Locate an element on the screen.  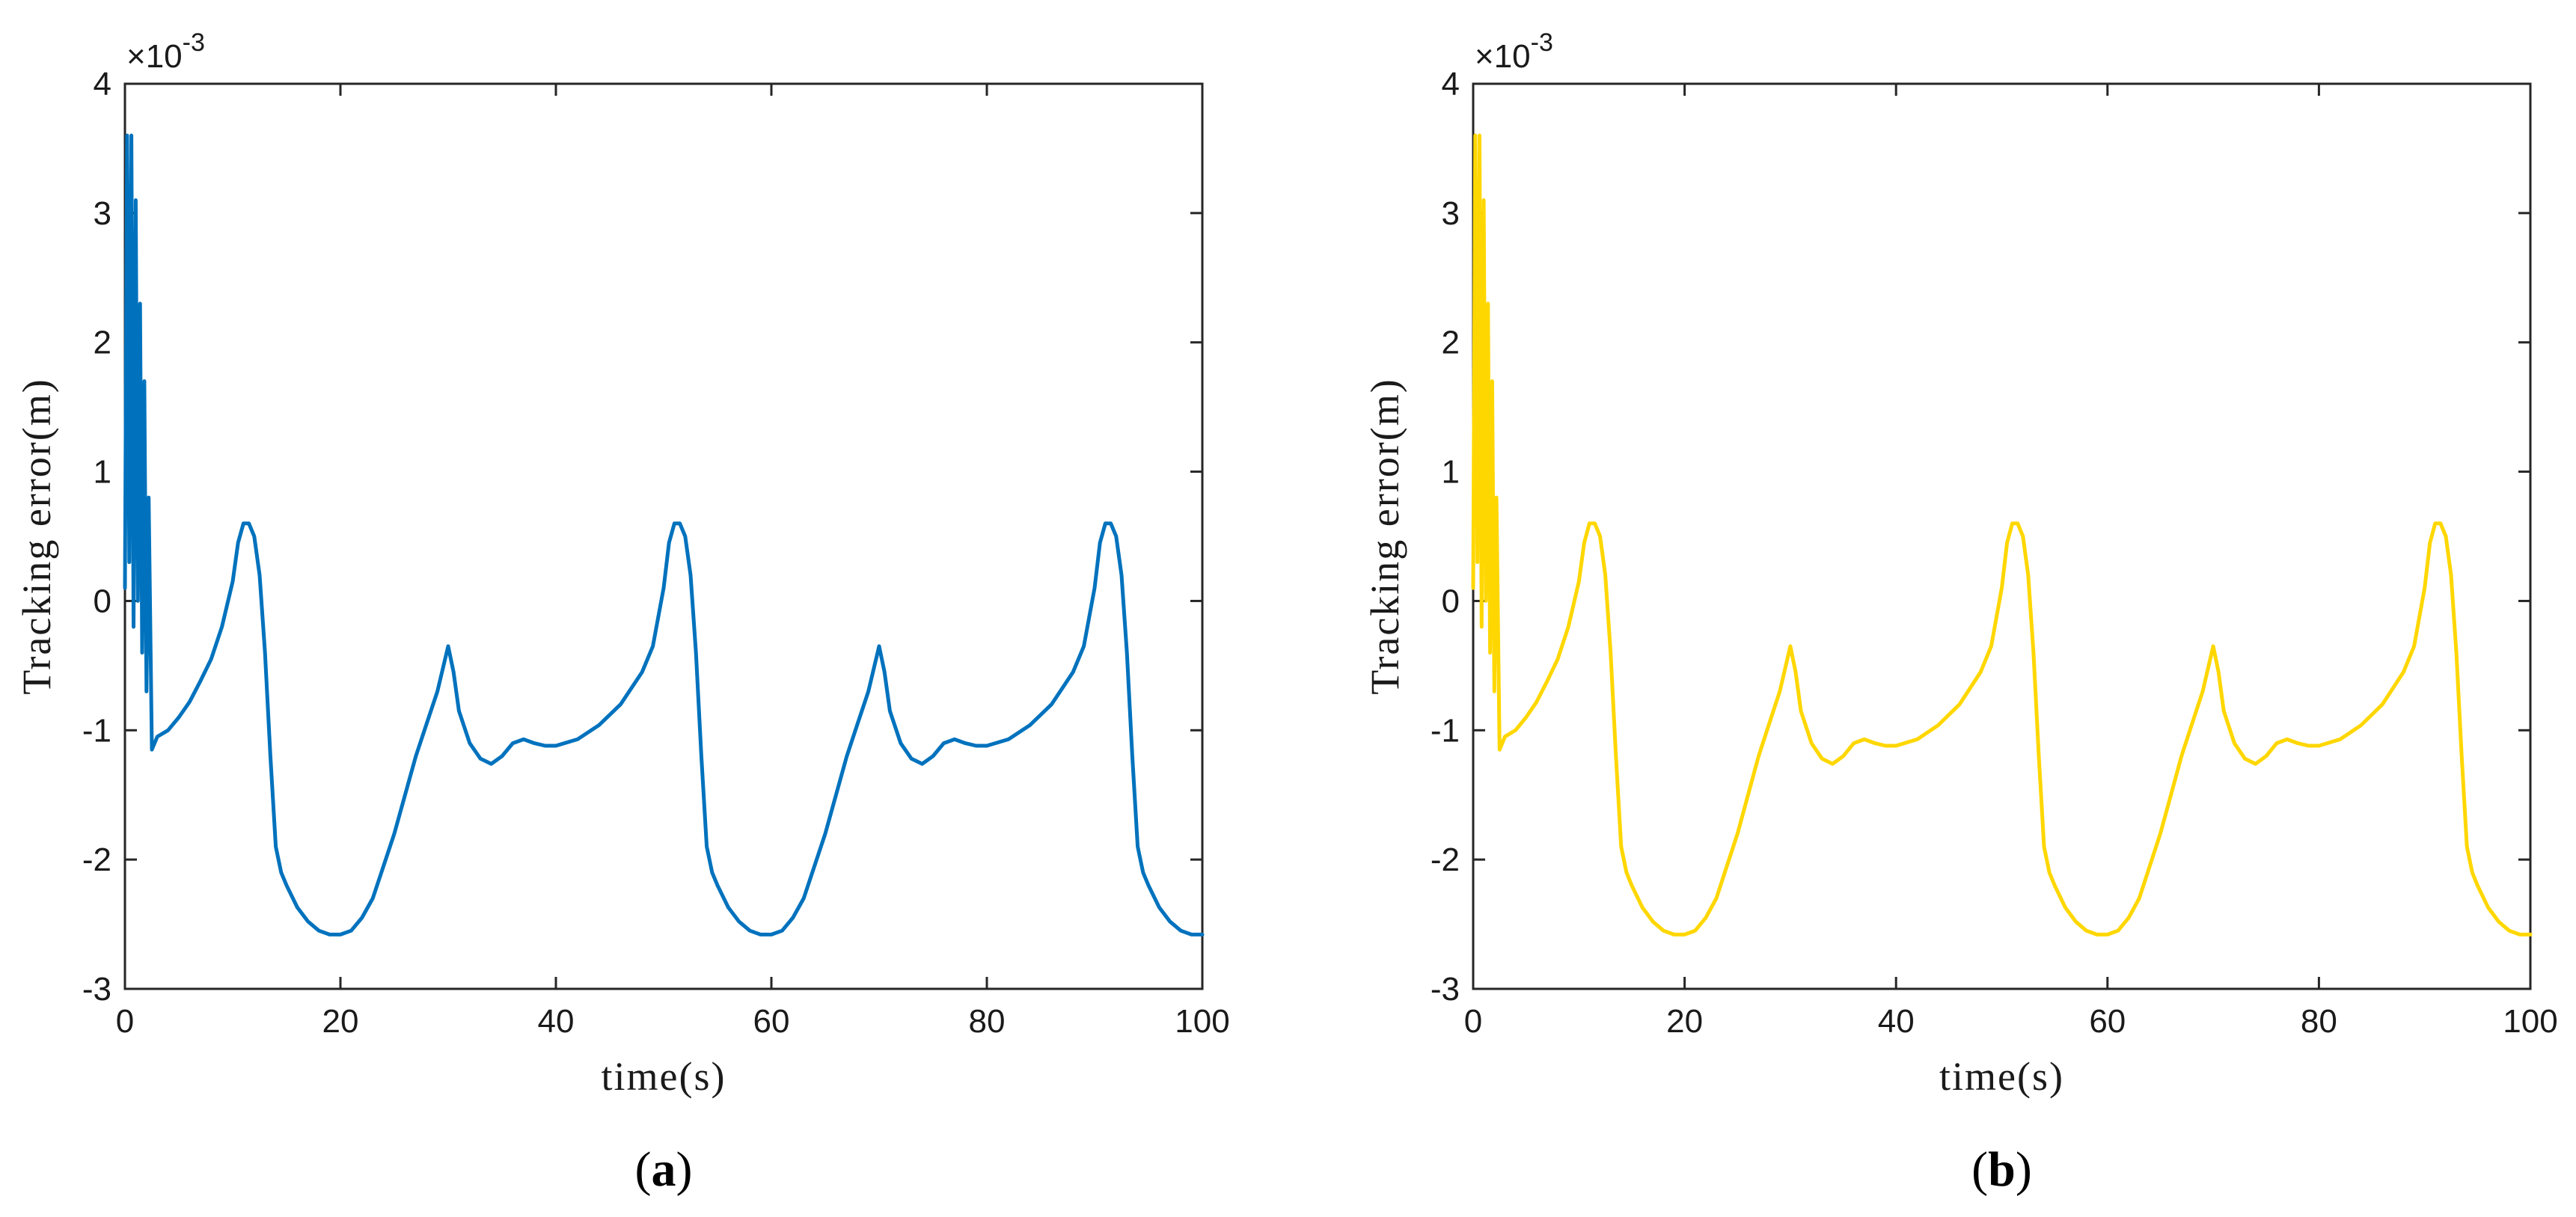
panel-caption: (b) is located at coordinates (2001, 1169).